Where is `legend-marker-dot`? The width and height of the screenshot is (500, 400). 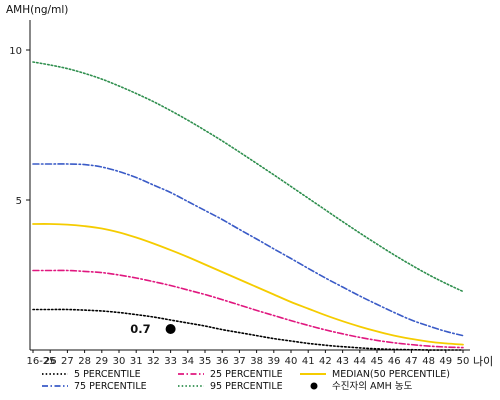 legend-marker-dot is located at coordinates (314, 386).